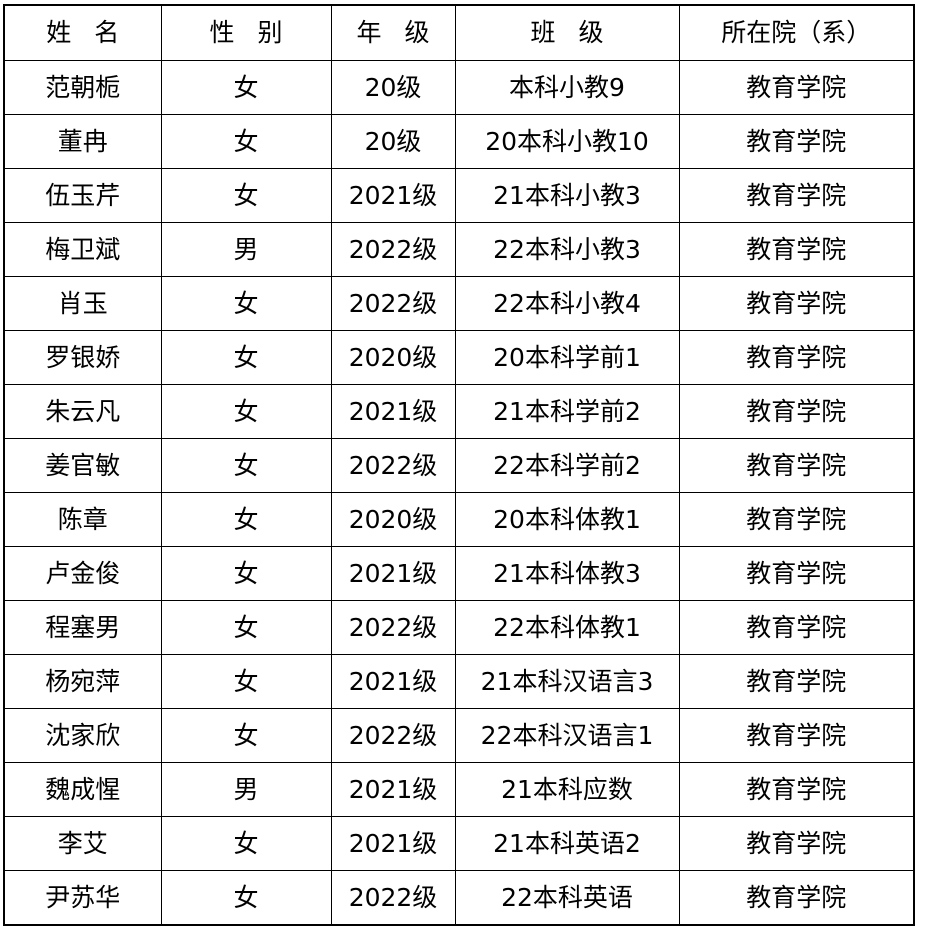  Describe the element at coordinates (567, 87) in the screenshot. I see `cell-class: 本科小教9` at that location.